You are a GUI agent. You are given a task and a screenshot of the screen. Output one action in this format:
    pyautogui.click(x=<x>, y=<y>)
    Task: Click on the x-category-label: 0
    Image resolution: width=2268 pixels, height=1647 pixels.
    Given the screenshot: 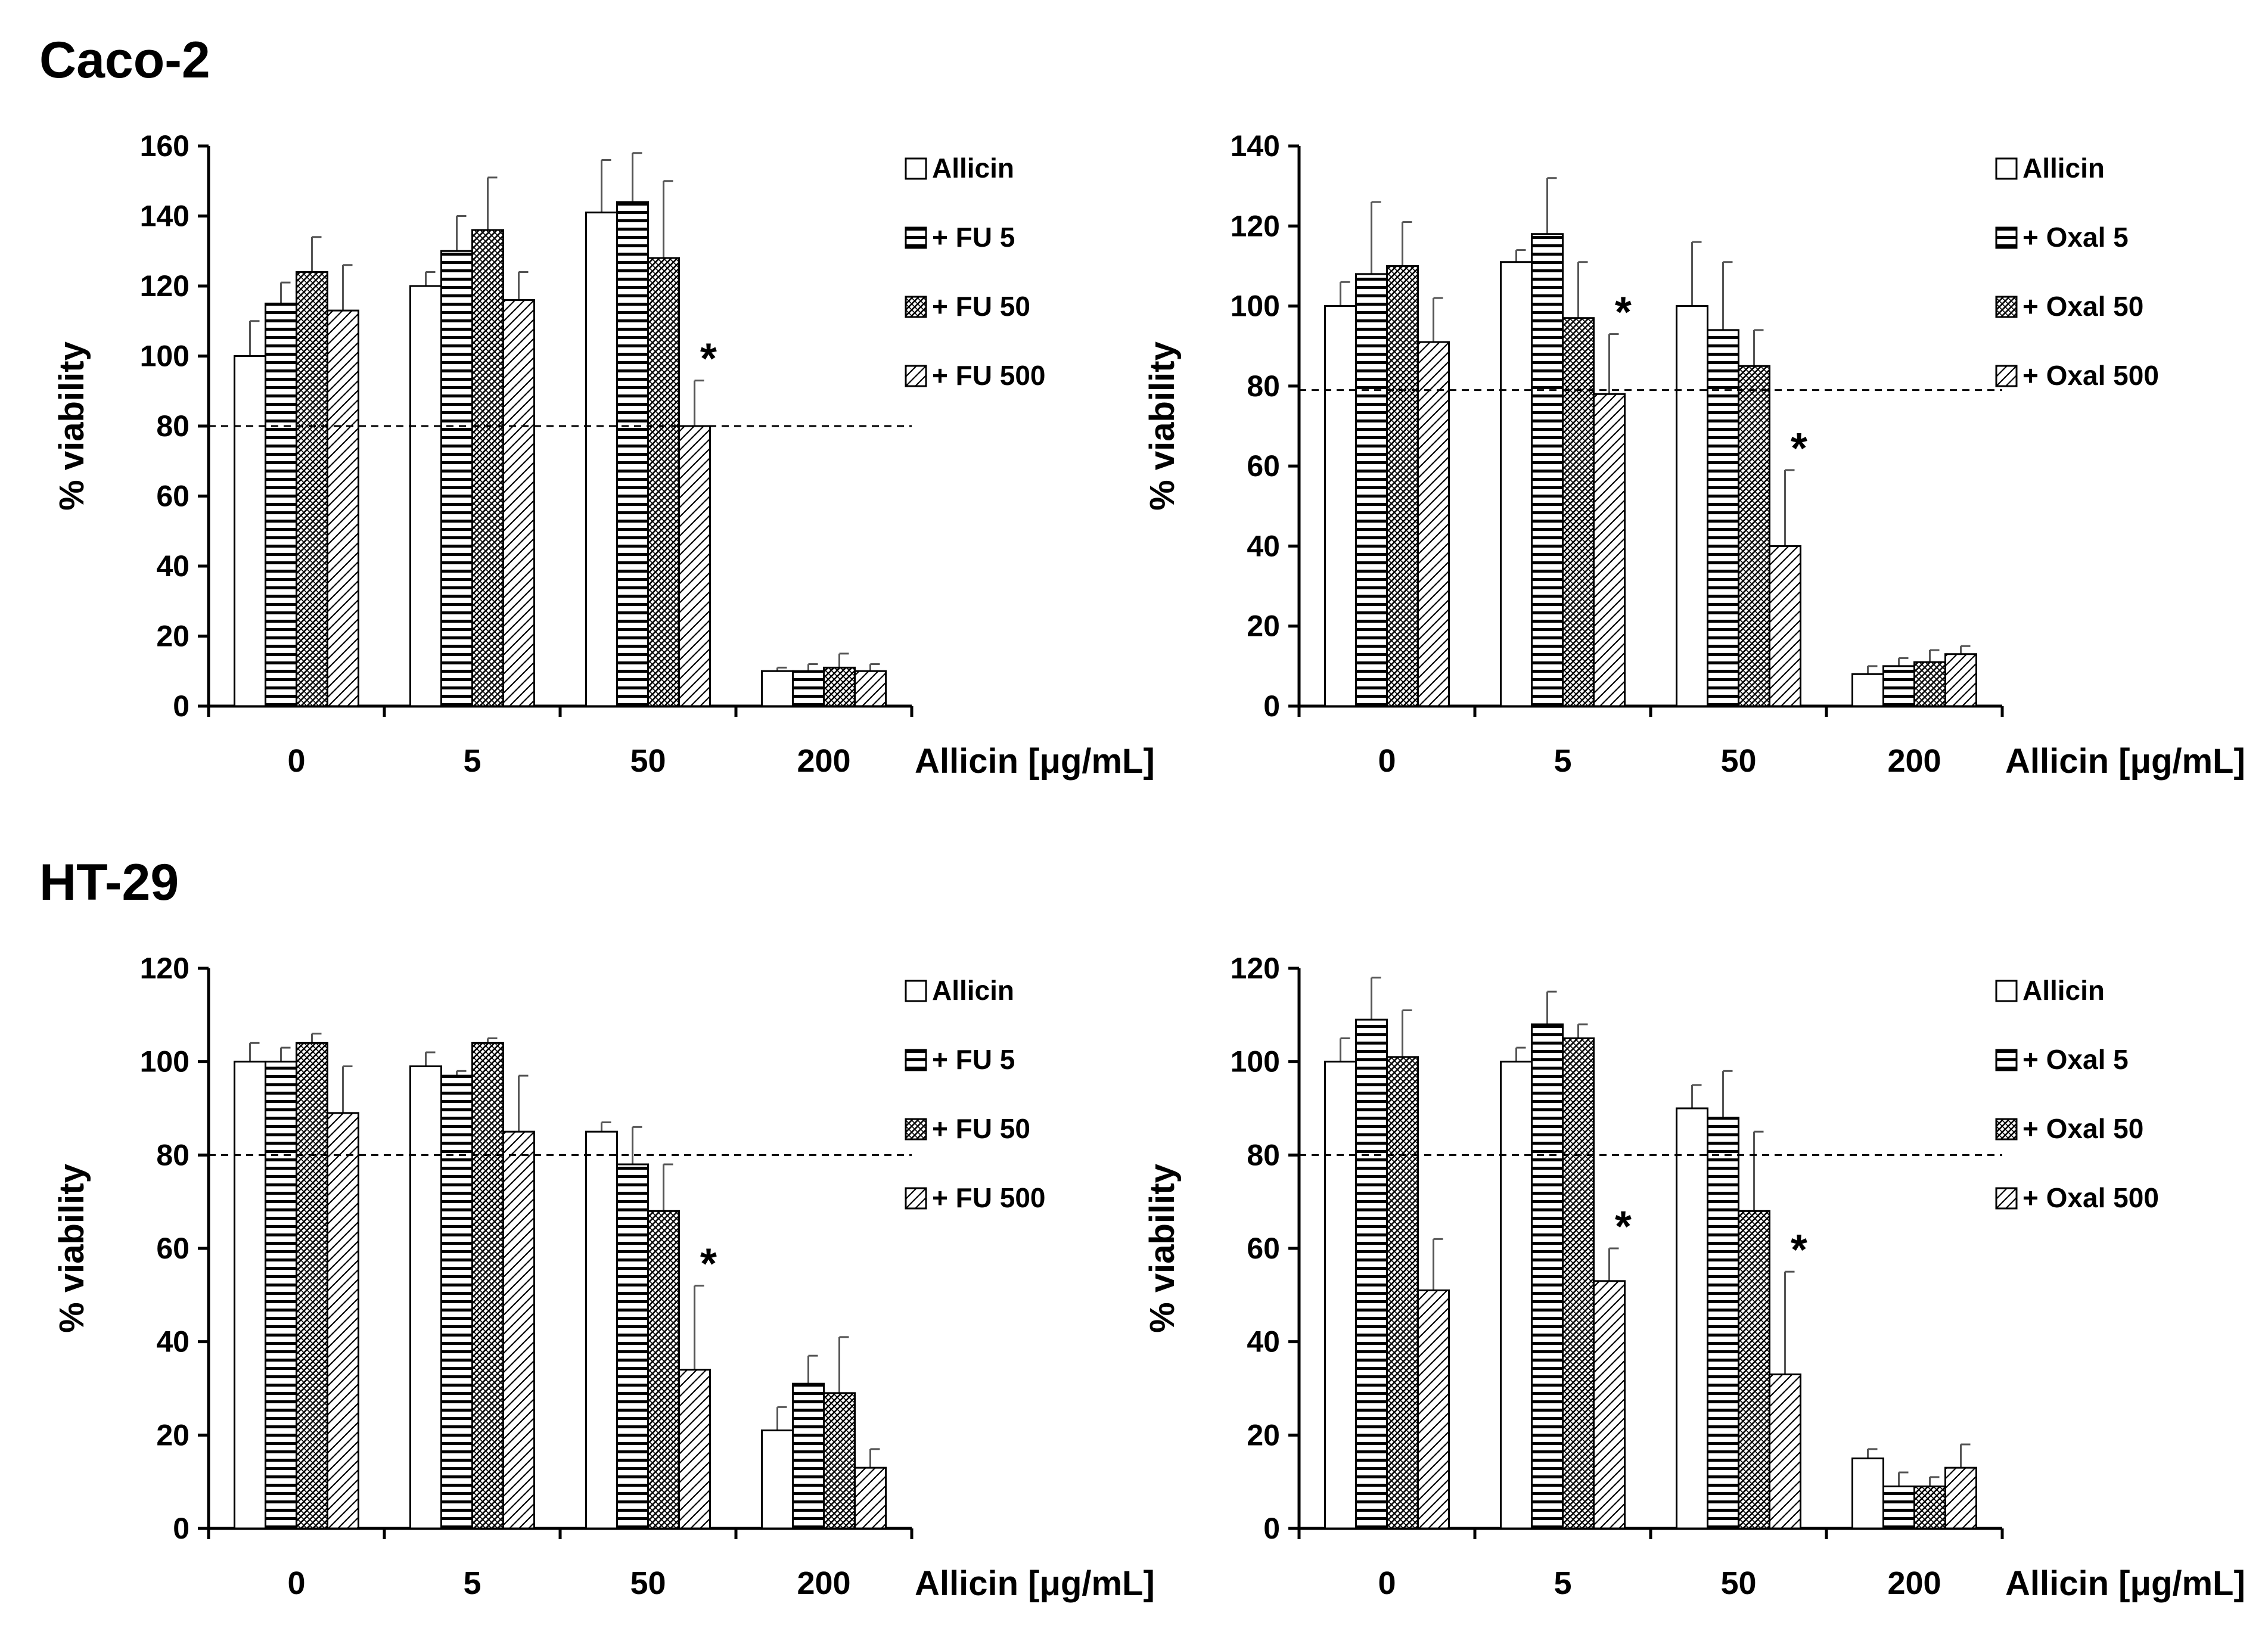 What is the action you would take?
    pyautogui.click(x=1387, y=1583)
    